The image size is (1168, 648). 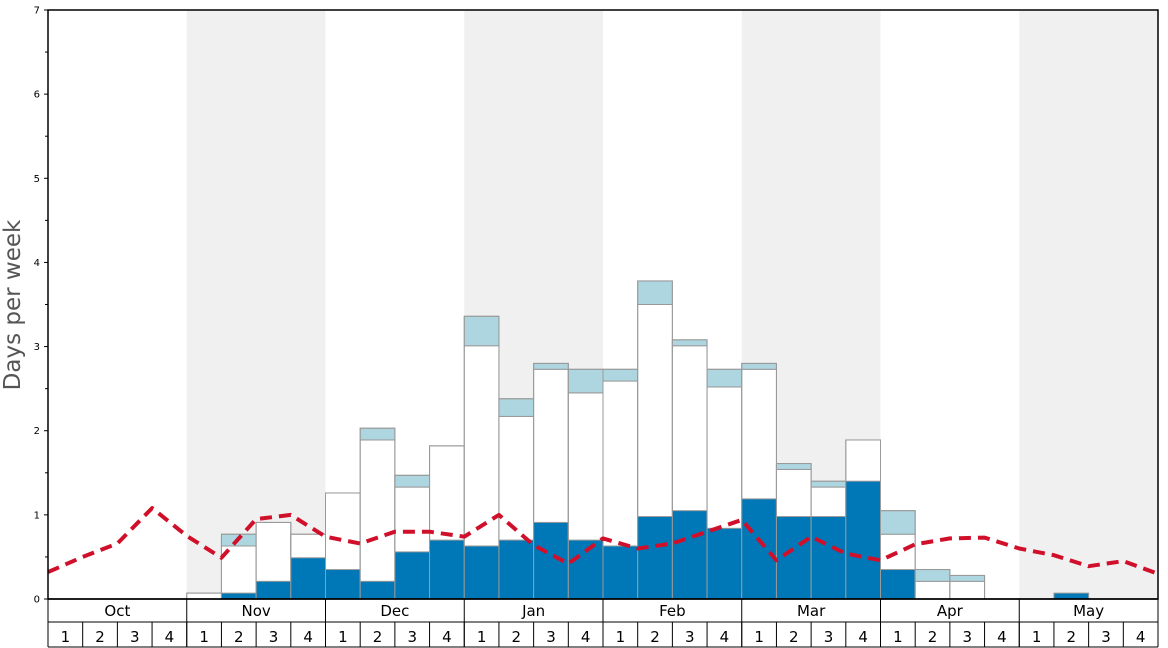 What do you see at coordinates (37, 95) in the screenshot?
I see `y-tick-label: 6` at bounding box center [37, 95].